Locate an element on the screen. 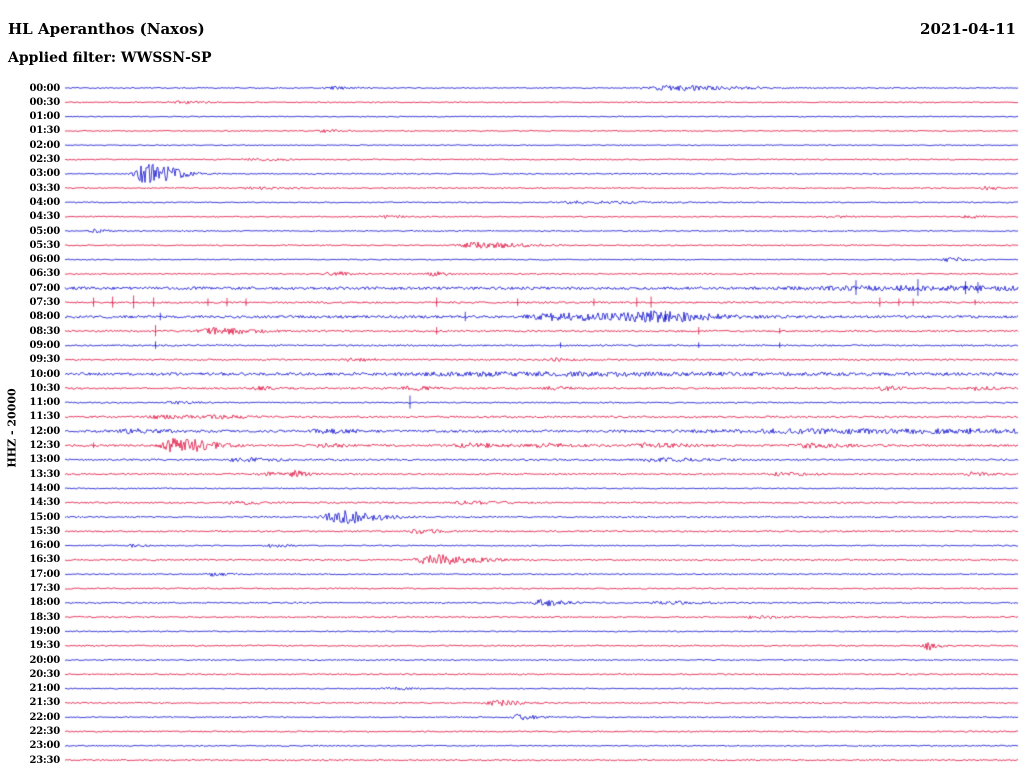 This screenshot has width=1024, height=780. time-label: 12:30 is located at coordinates (44, 445).